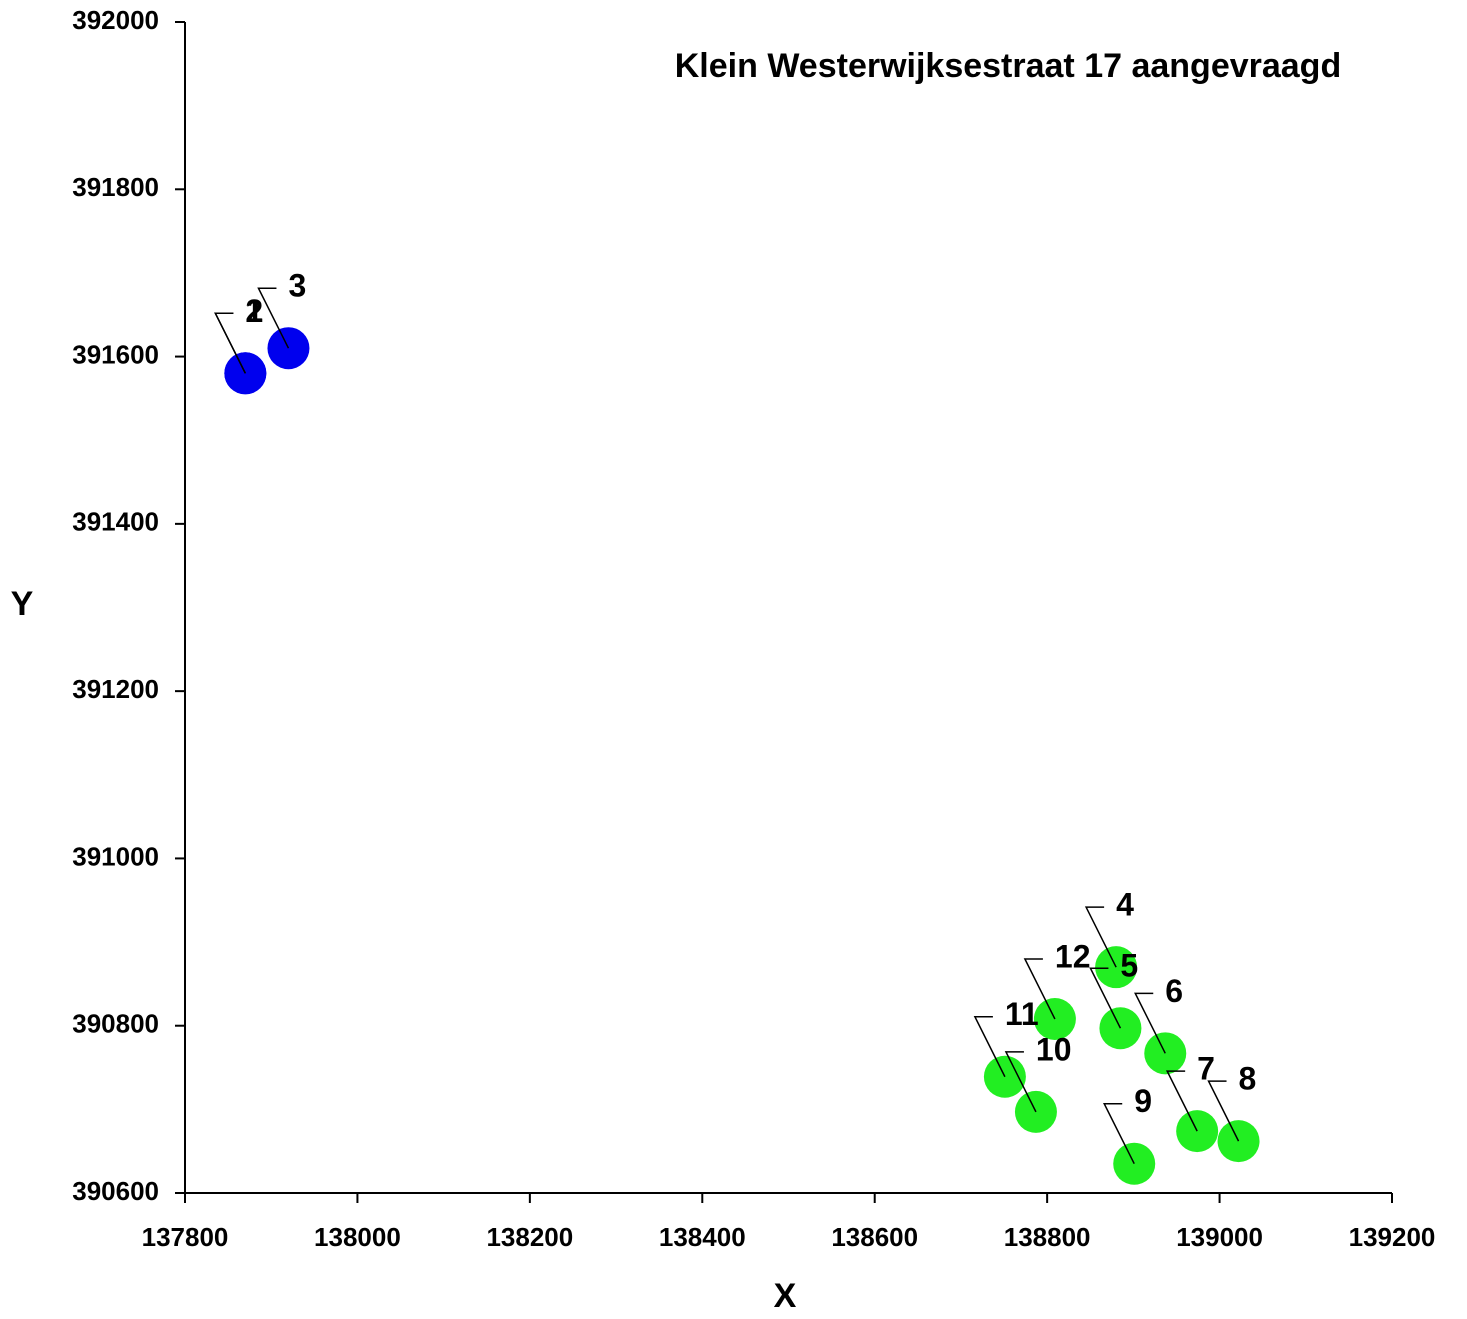 This screenshot has height=1319, width=1467. What do you see at coordinates (1125, 905) in the screenshot?
I see `point-label: 4` at bounding box center [1125, 905].